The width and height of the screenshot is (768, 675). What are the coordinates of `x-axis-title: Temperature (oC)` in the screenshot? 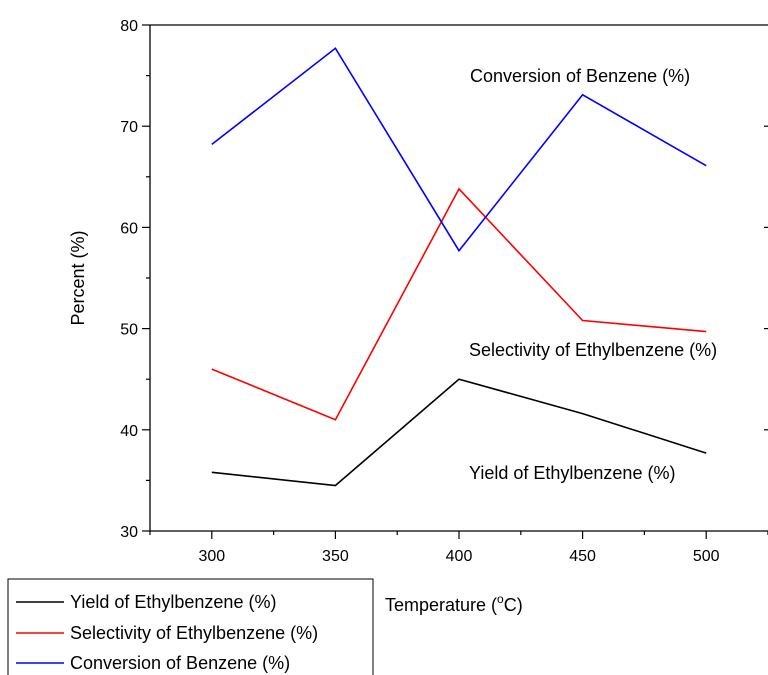 It's located at (454, 603).